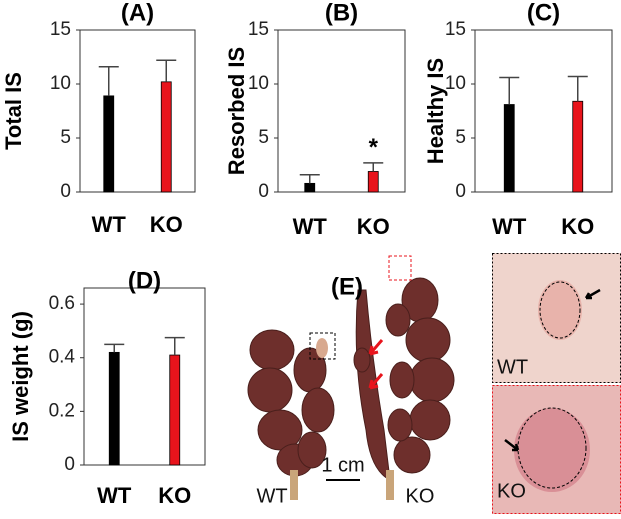 This screenshot has width=621, height=519. Describe the element at coordinates (62, 303) in the screenshot. I see `y-tick-label: 0.6` at that location.